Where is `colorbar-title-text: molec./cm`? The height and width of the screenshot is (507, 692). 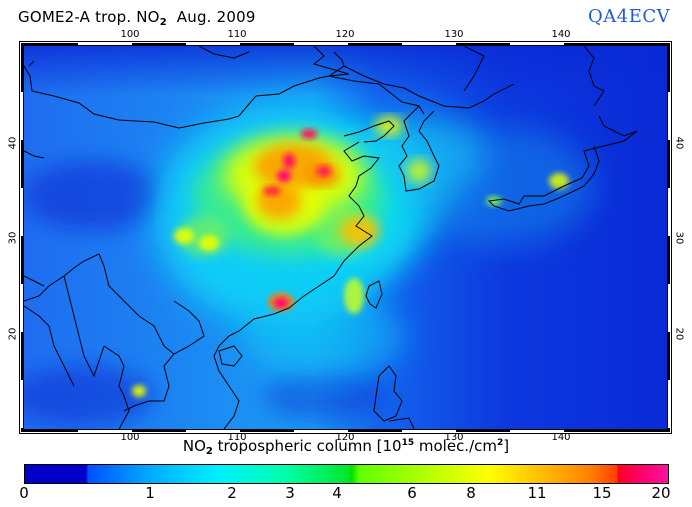
colorbar-title-text: molec./cm is located at coordinates (455, 446).